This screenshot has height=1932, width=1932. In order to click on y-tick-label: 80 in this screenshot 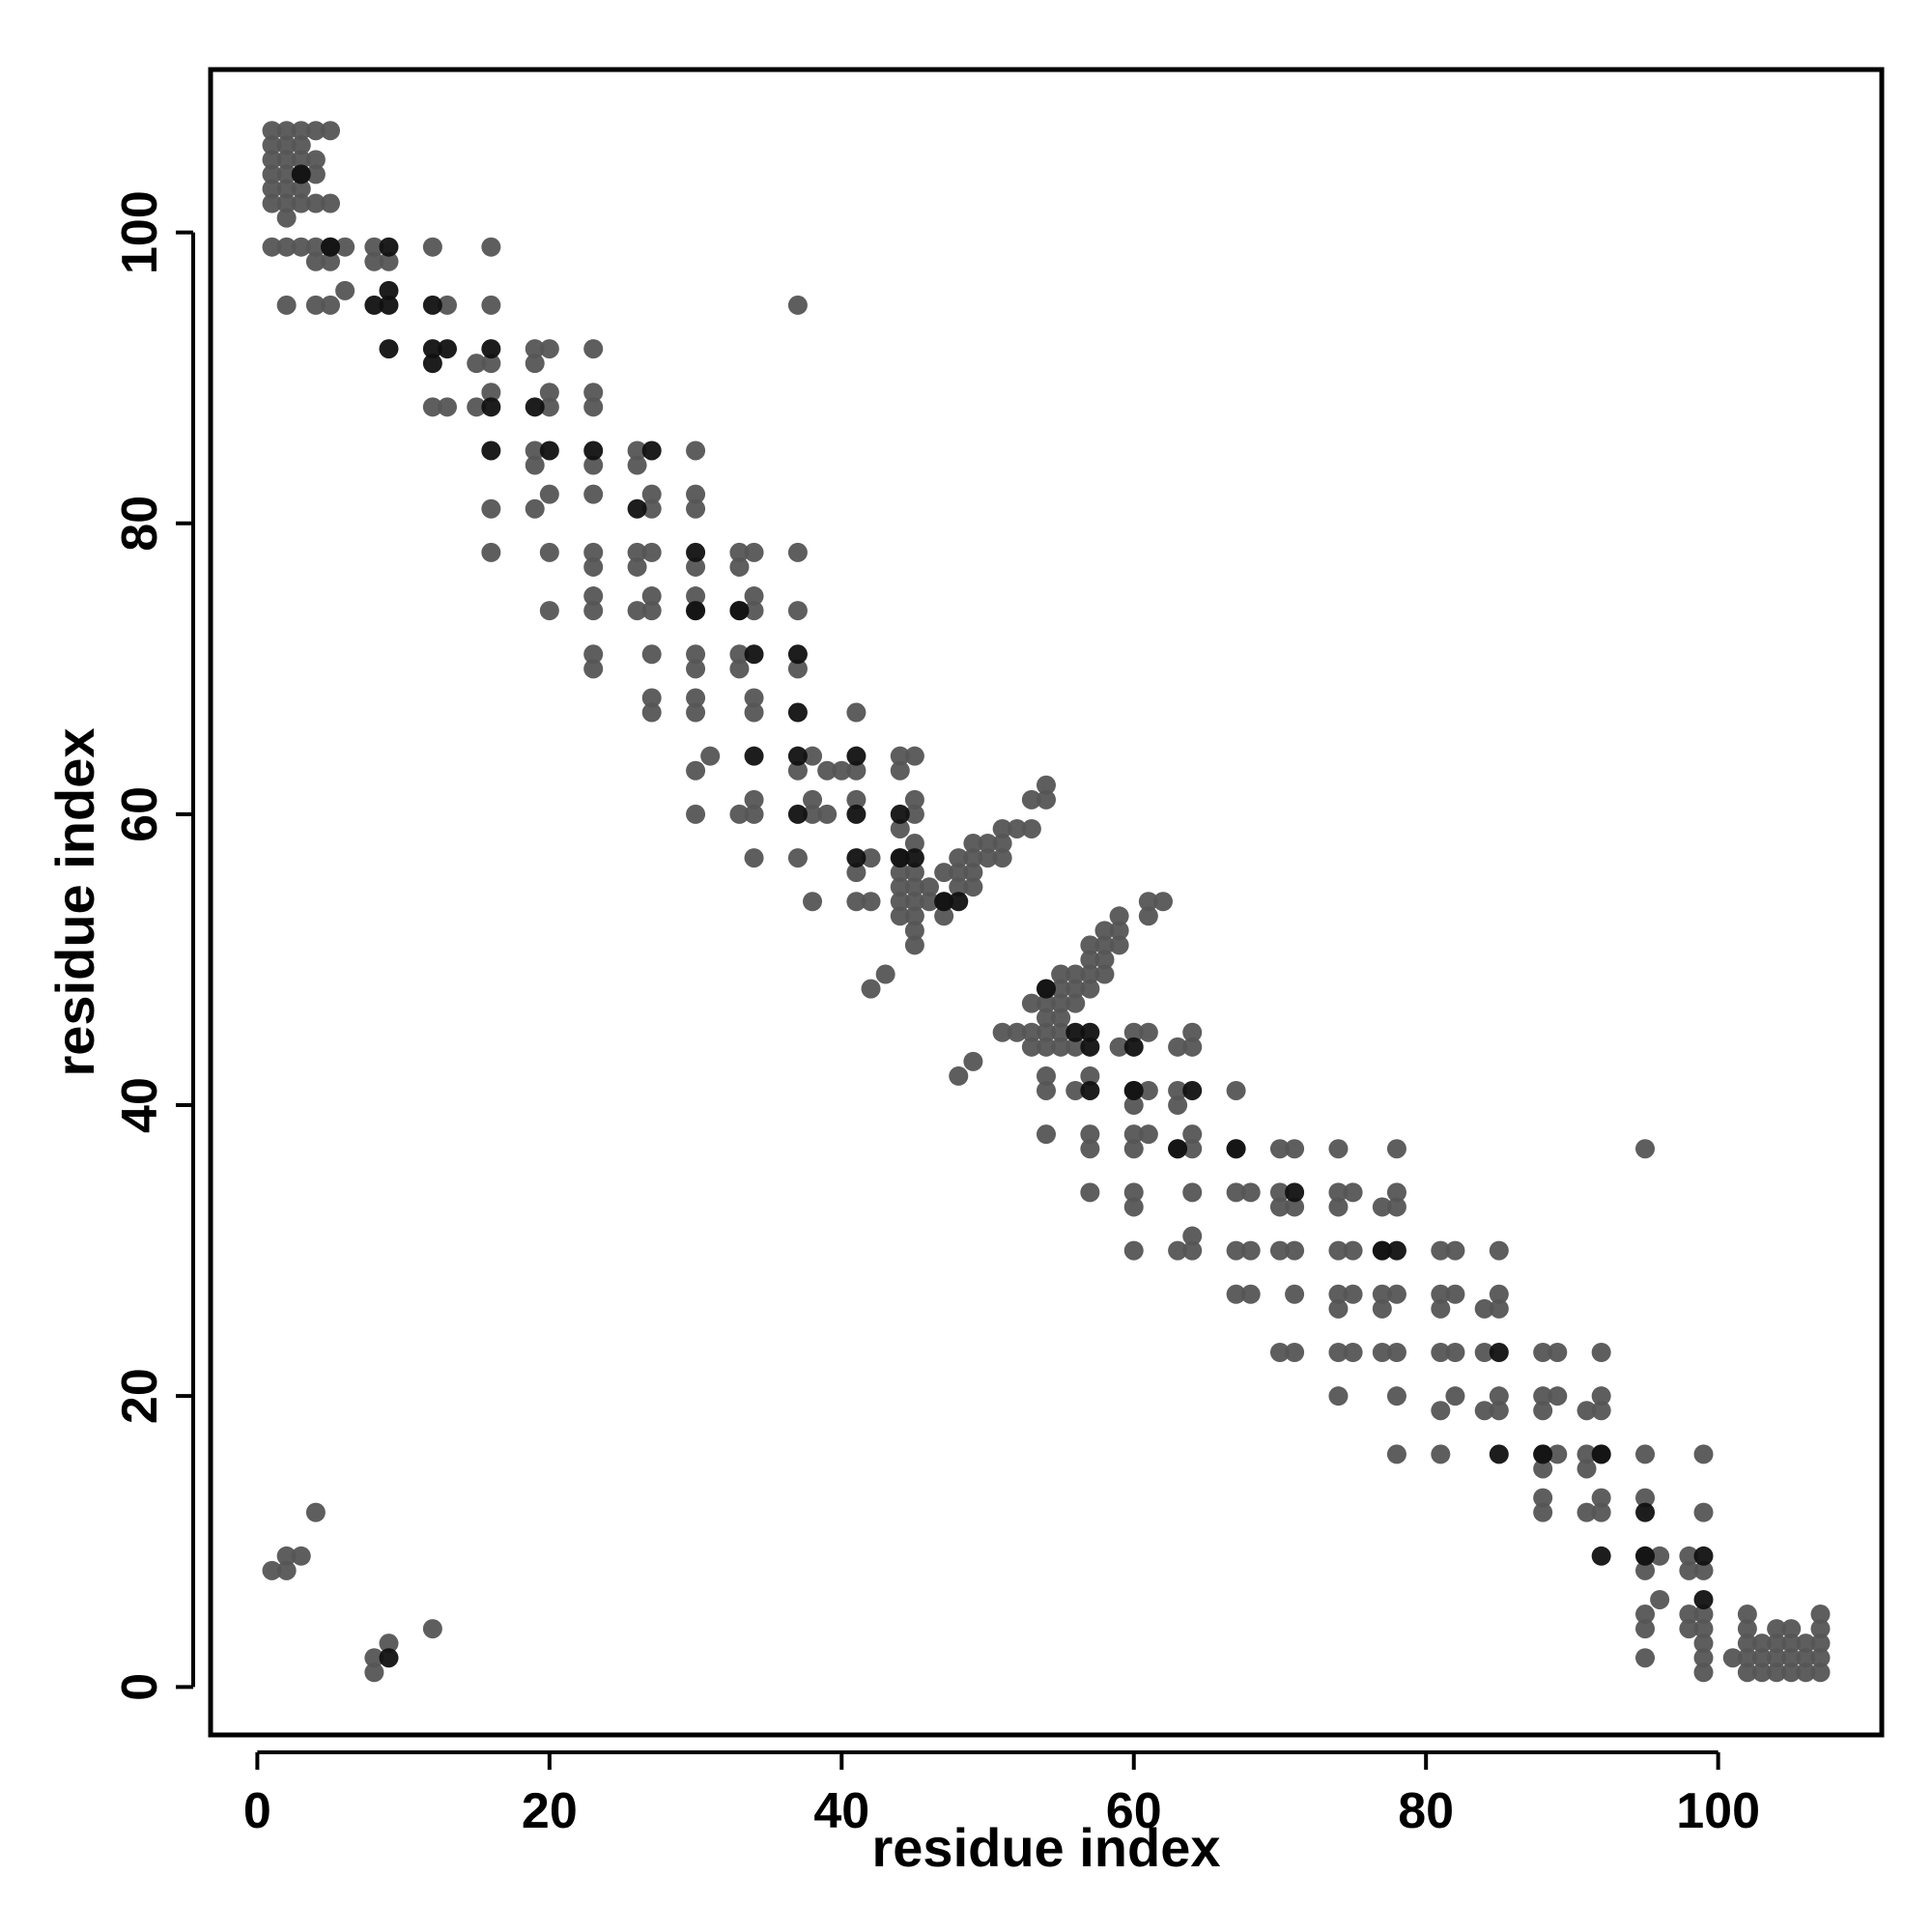, I will do `click(140, 524)`.